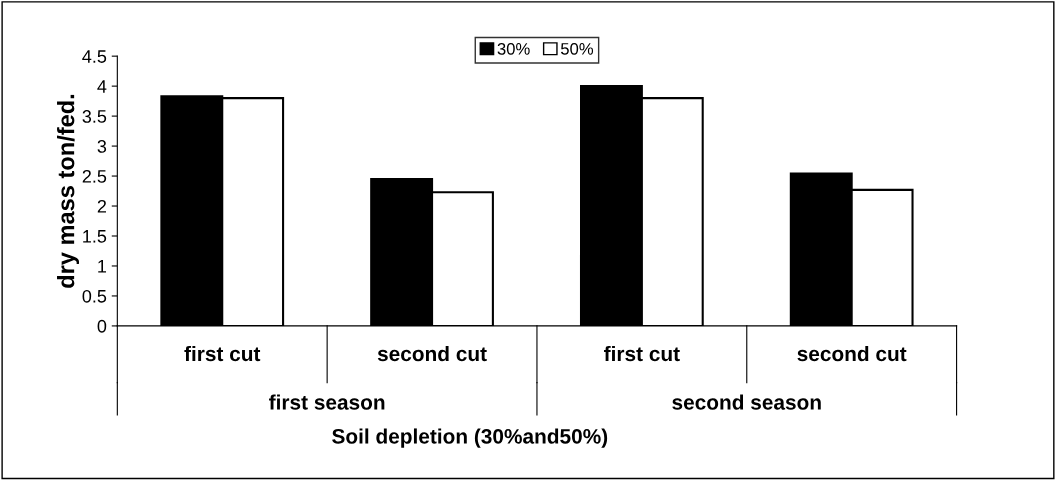 This screenshot has height=480, width=1057. What do you see at coordinates (94, 296) in the screenshot?
I see `y-tick-label: 0.5` at bounding box center [94, 296].